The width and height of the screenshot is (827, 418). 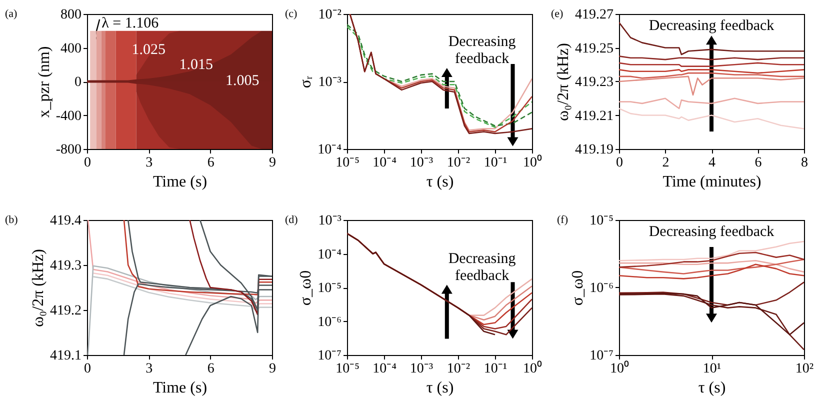 I want to click on chart-title: (d), so click(x=291, y=220).